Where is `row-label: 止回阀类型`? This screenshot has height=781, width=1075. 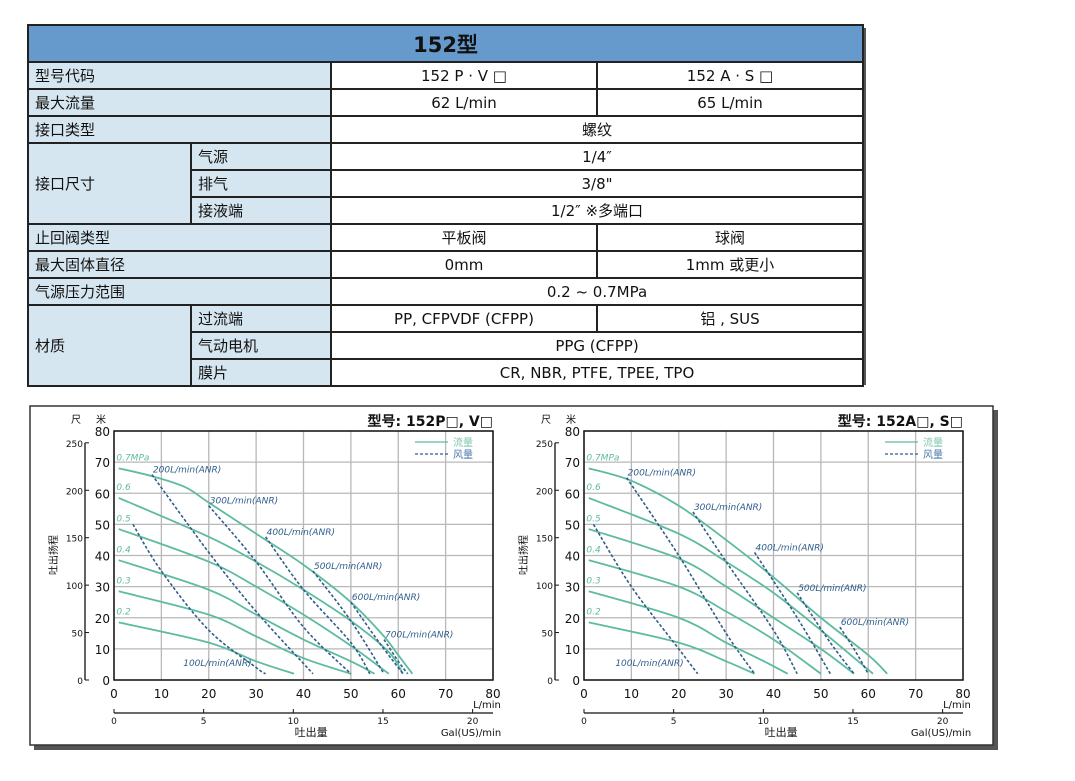 row-label: 止回阀类型 is located at coordinates (179, 237).